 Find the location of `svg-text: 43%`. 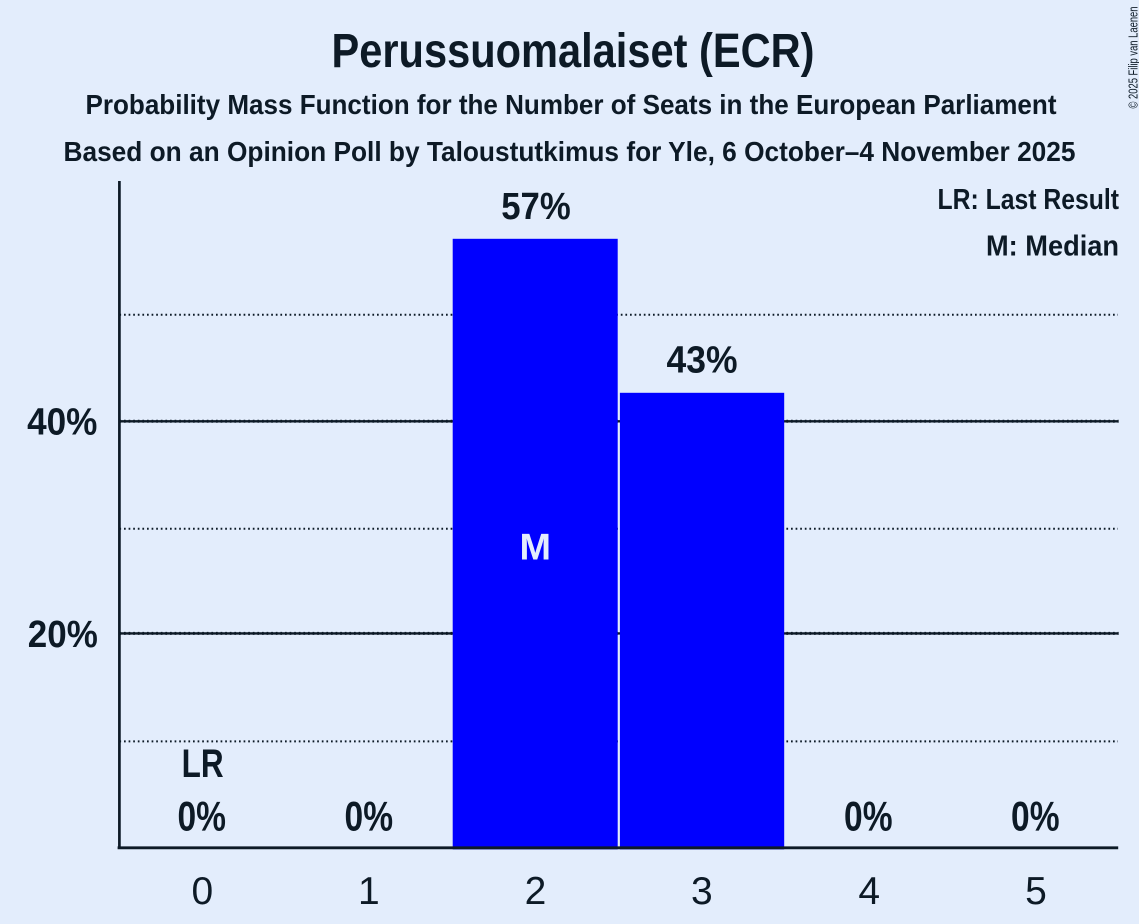

svg-text: 43% is located at coordinates (702, 361).